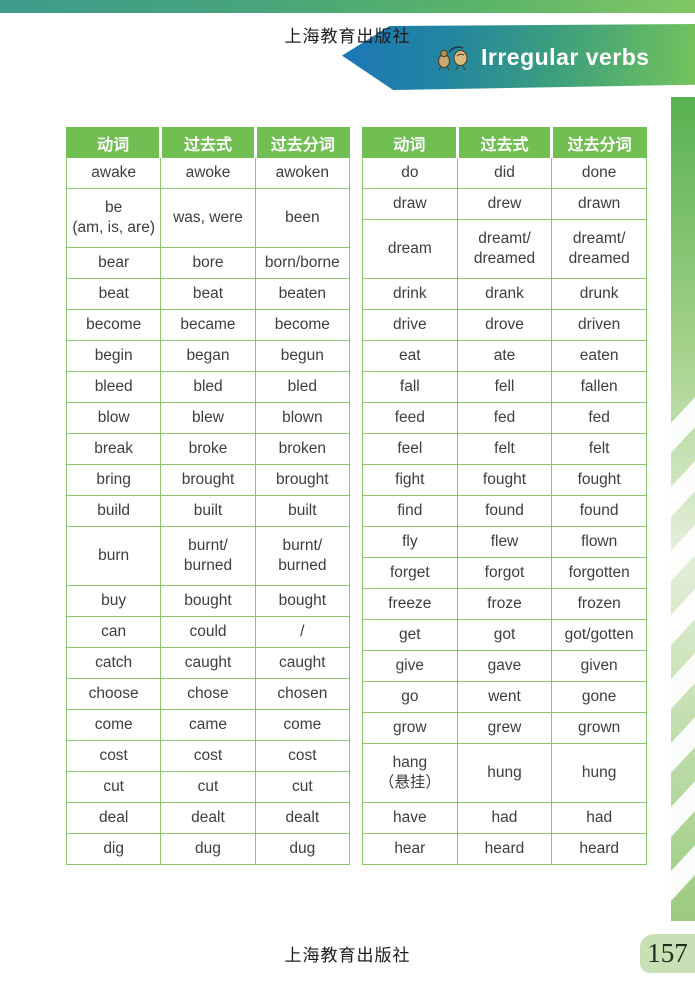 This screenshot has width=695, height=983. What do you see at coordinates (113, 387) in the screenshot?
I see `verb-cell: bleed` at bounding box center [113, 387].